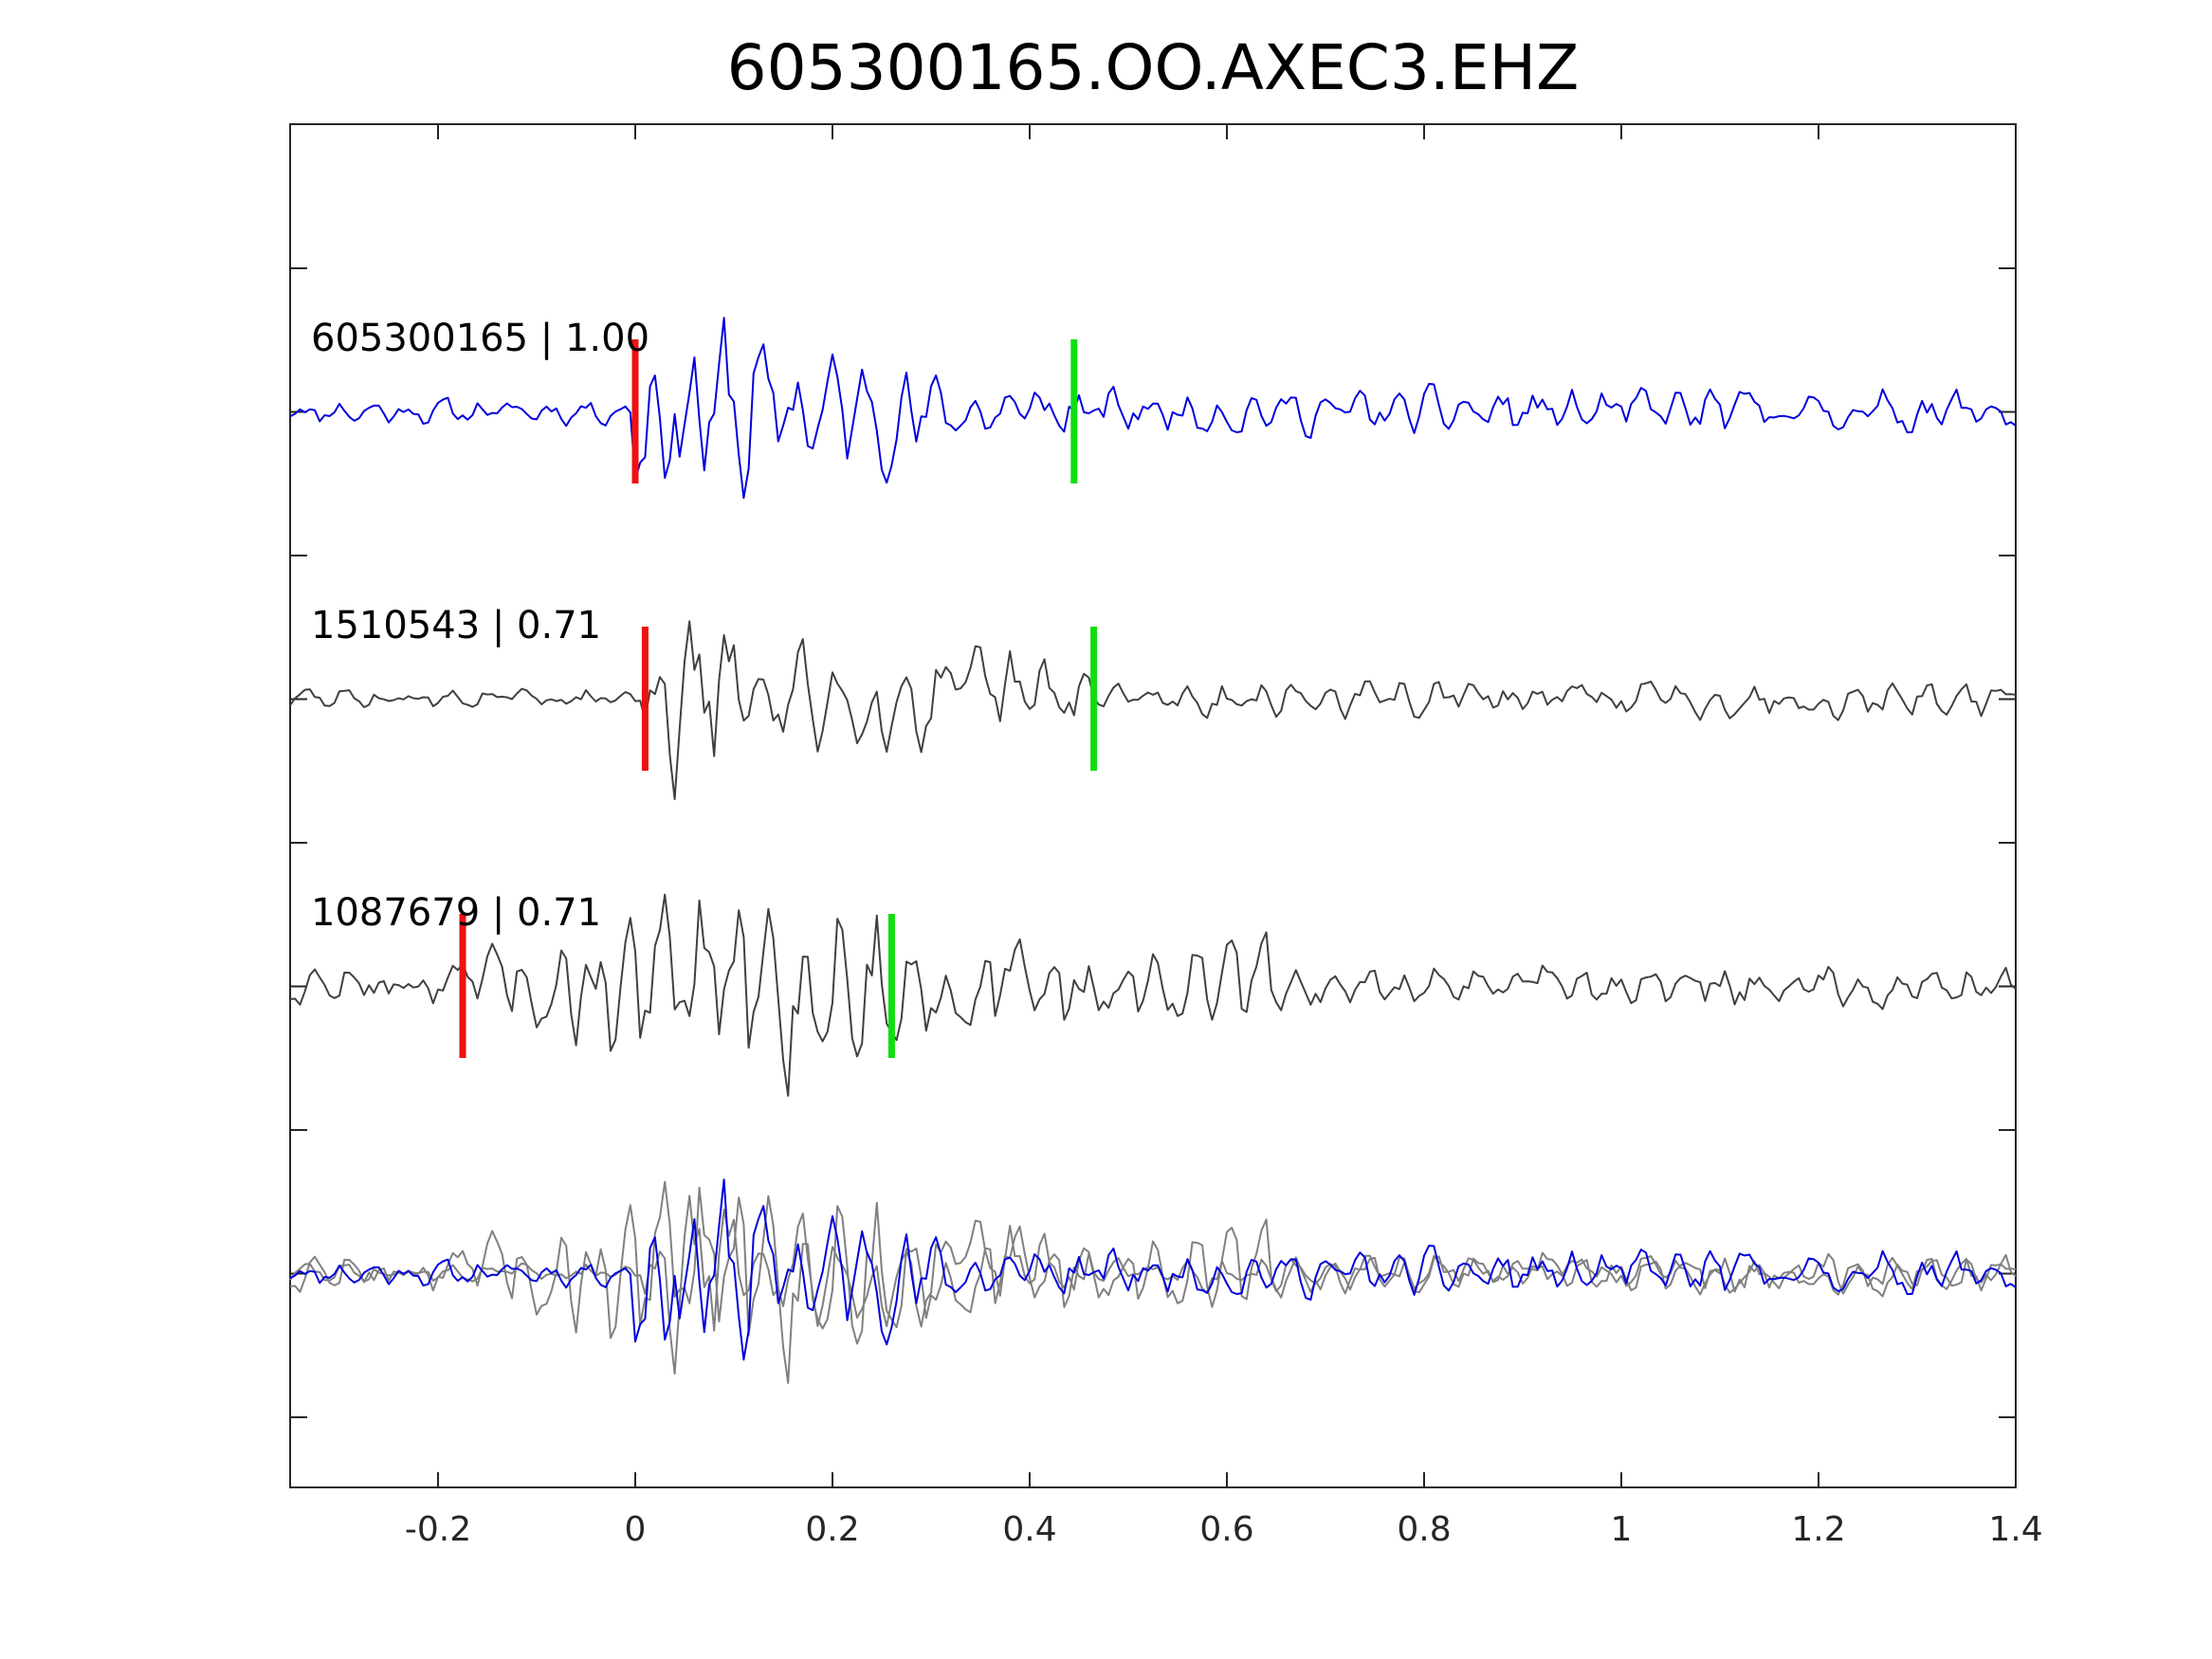 This screenshot has height=1659, width=2212. What do you see at coordinates (1153, 67) in the screenshot?
I see `chart-title: 605300165.OO.AXEC3.EHZ` at bounding box center [1153, 67].